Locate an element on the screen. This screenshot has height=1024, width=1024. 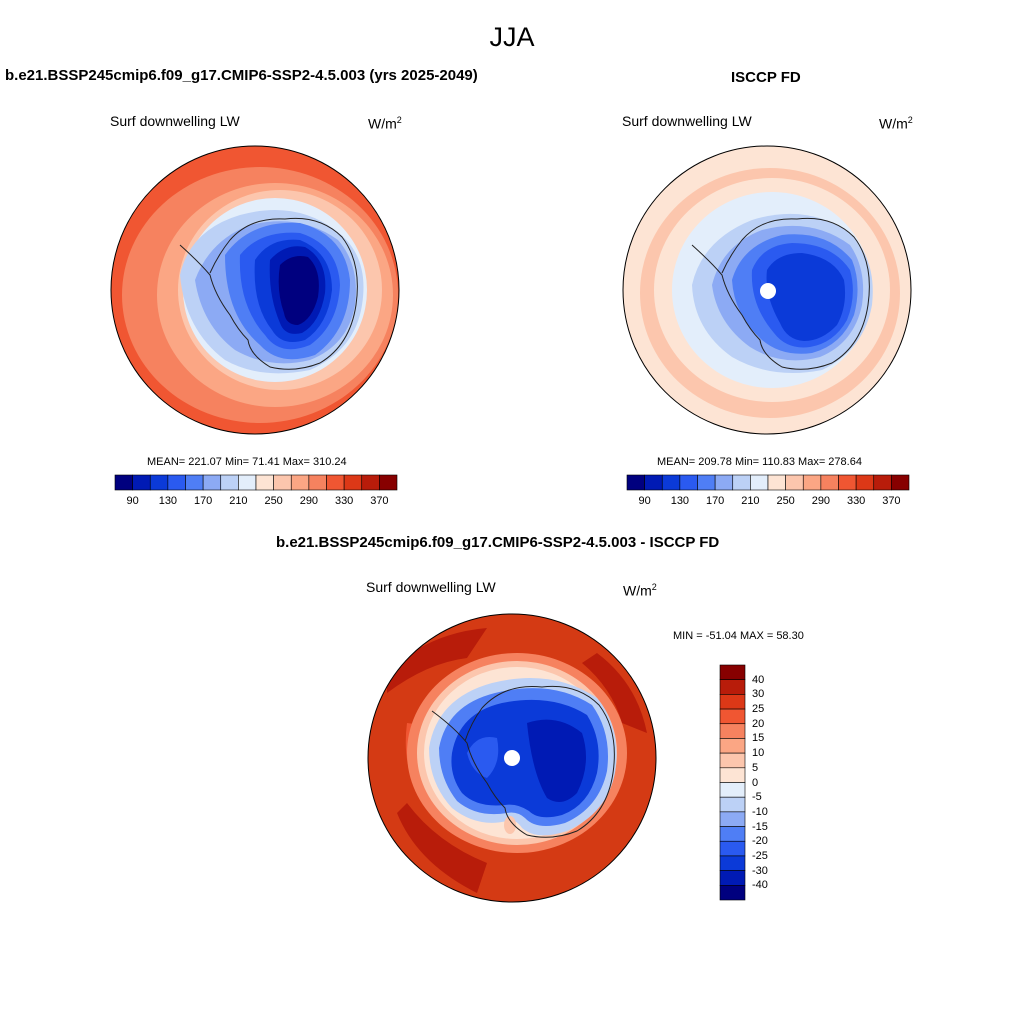
left-colorbar is located at coordinates (256, 482).